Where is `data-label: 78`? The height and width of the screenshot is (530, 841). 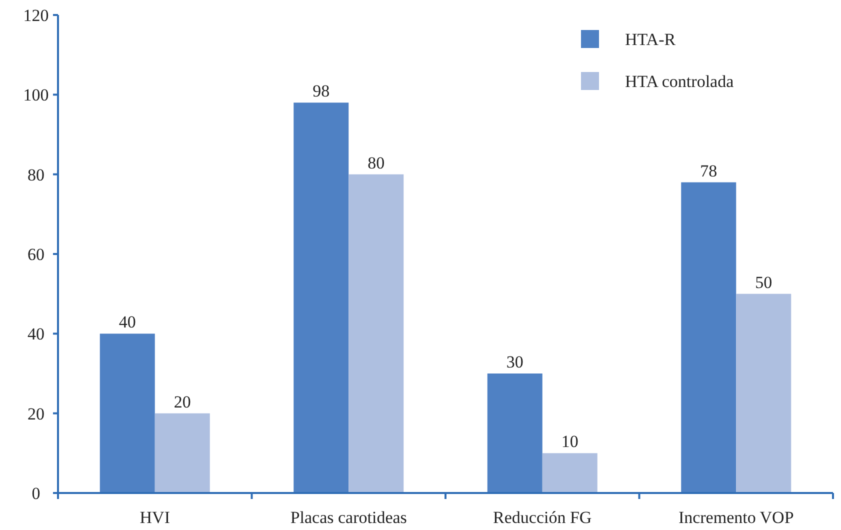
data-label: 78 is located at coordinates (709, 170).